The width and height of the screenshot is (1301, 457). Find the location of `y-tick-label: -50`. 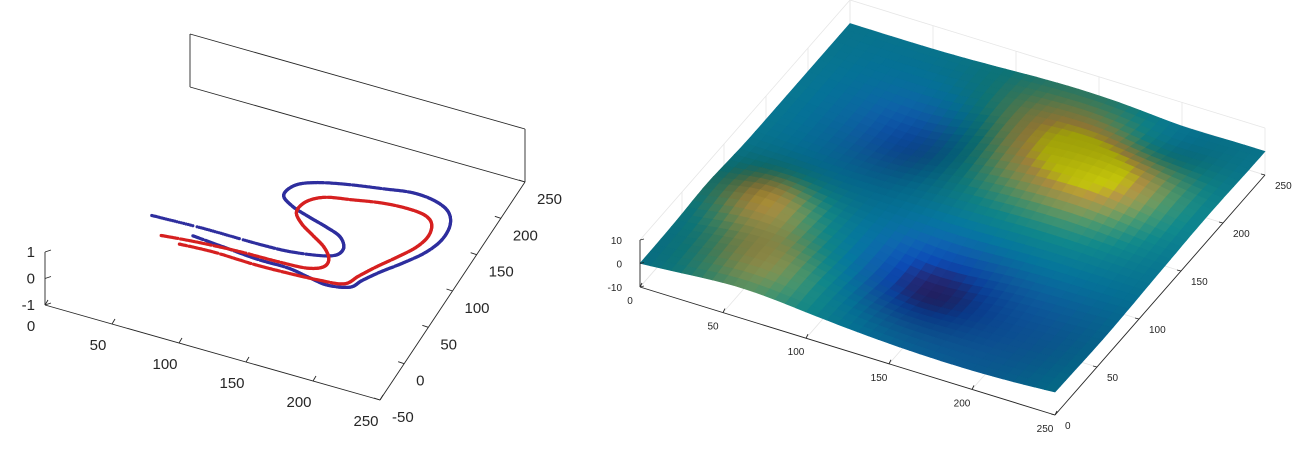

y-tick-label: -50 is located at coordinates (403, 417).